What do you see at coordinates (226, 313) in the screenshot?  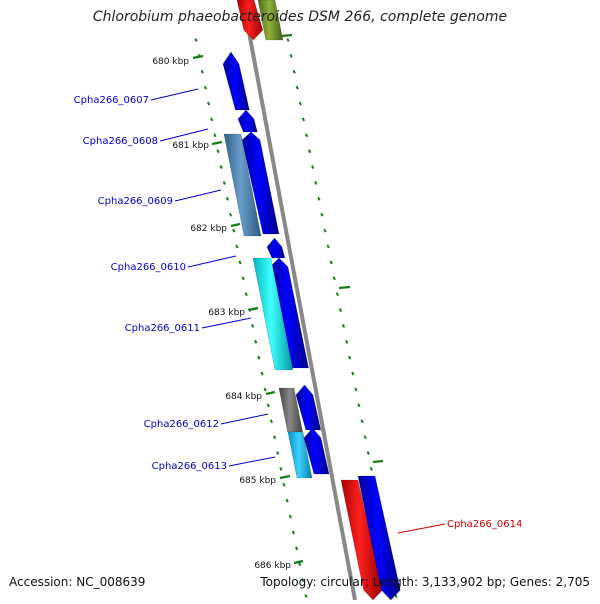 I see `tick-label: 683 kbp` at bounding box center [226, 313].